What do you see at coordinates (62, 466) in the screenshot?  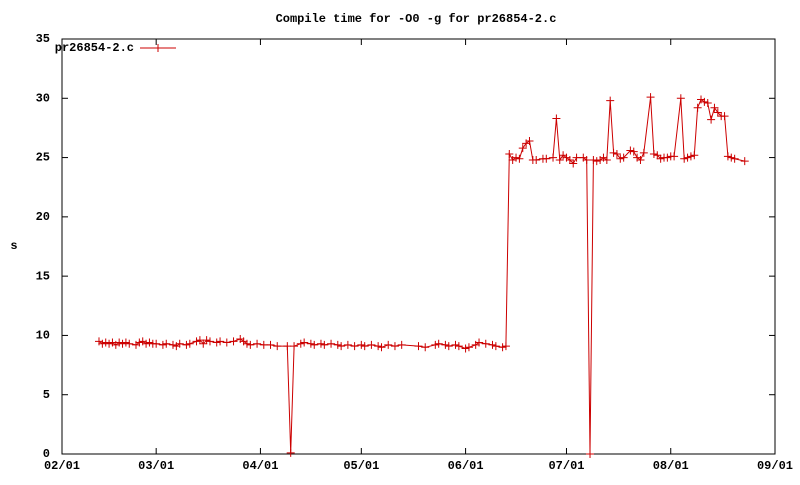 I see `x-tick-label: 02/01` at bounding box center [62, 466].